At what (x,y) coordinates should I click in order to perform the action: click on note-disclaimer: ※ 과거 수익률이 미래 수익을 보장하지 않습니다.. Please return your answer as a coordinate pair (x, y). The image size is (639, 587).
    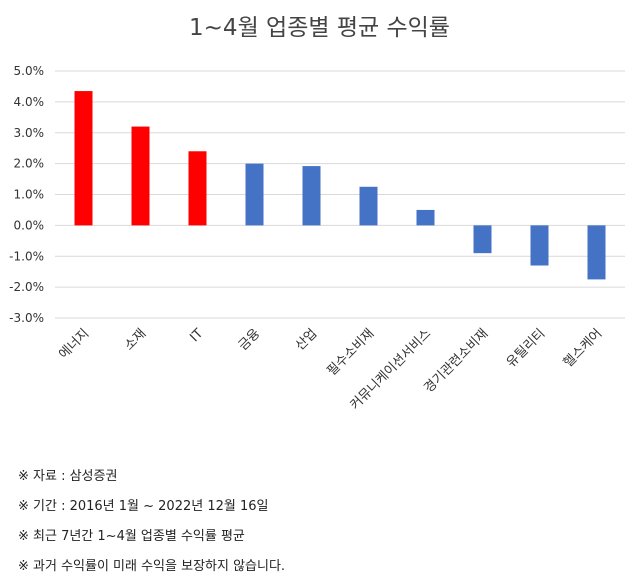
    Looking at the image, I should click on (152, 566).